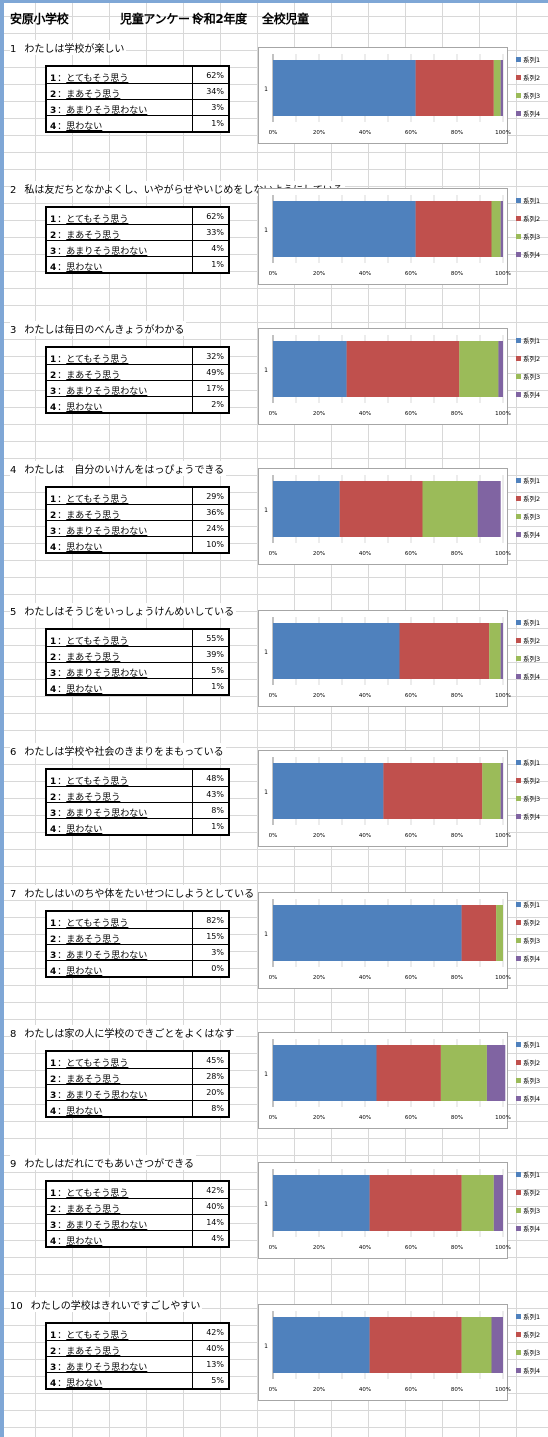 This screenshot has width=548, height=1437. Describe the element at coordinates (217, 670) in the screenshot. I see `answer-percent: 5%` at that location.